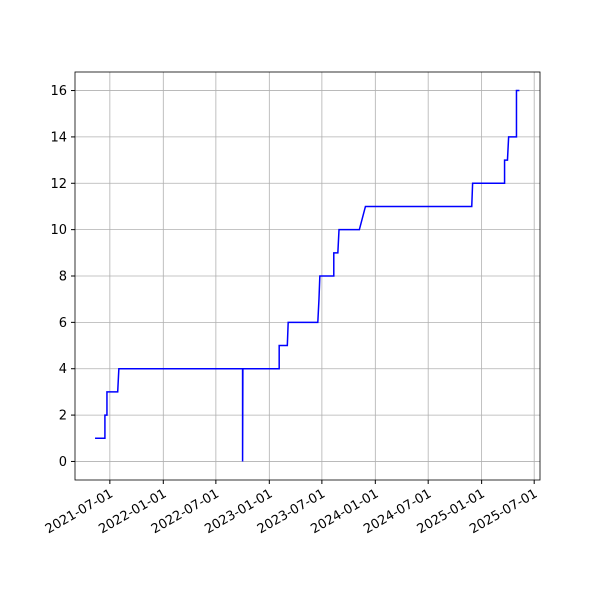  I want to click on y-tick-label: 14, so click(58, 137).